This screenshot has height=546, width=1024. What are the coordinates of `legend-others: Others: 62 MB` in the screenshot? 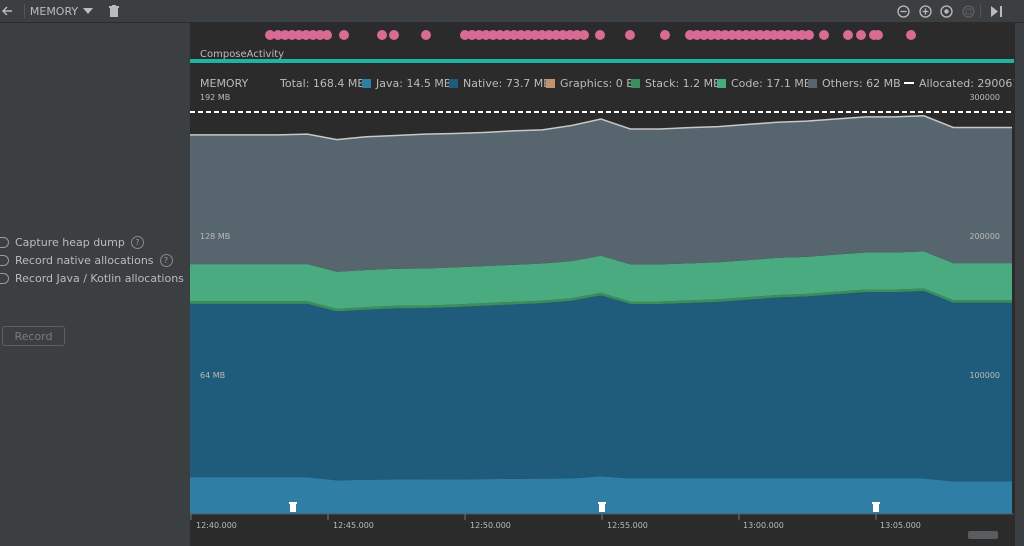 It's located at (854, 83).